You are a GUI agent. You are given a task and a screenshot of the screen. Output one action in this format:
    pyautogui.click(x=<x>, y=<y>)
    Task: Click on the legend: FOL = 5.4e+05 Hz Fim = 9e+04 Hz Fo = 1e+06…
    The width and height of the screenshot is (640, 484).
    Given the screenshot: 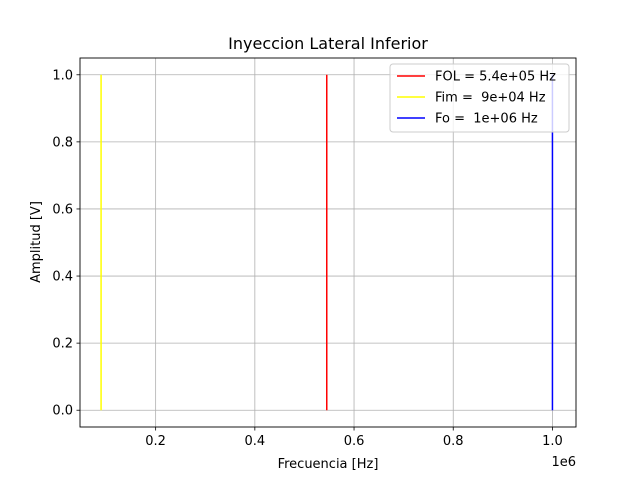 What is the action you would take?
    pyautogui.click(x=479, y=98)
    